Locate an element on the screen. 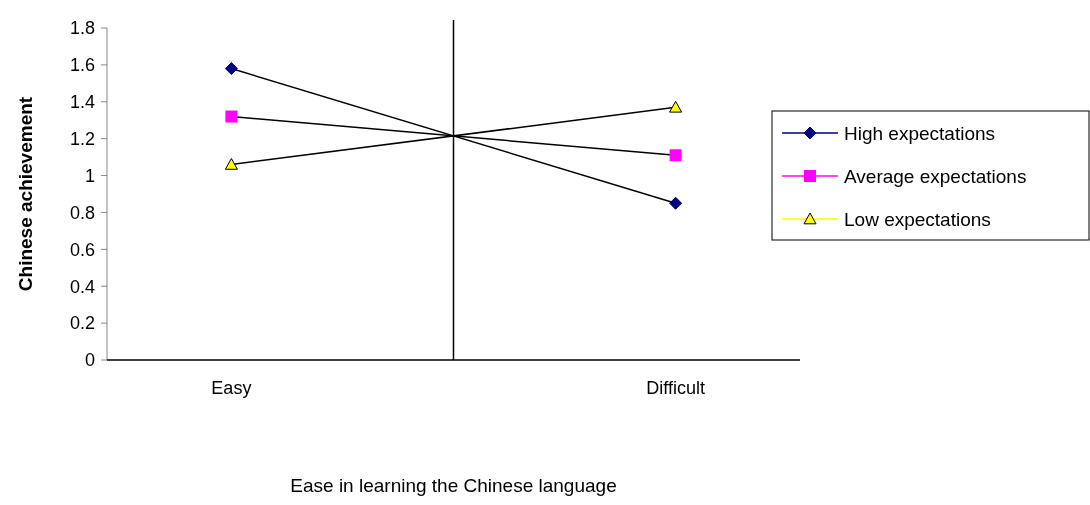 Image resolution: width=1090 pixels, height=505 pixels. y-tick-label: 0.6 is located at coordinates (82, 249).